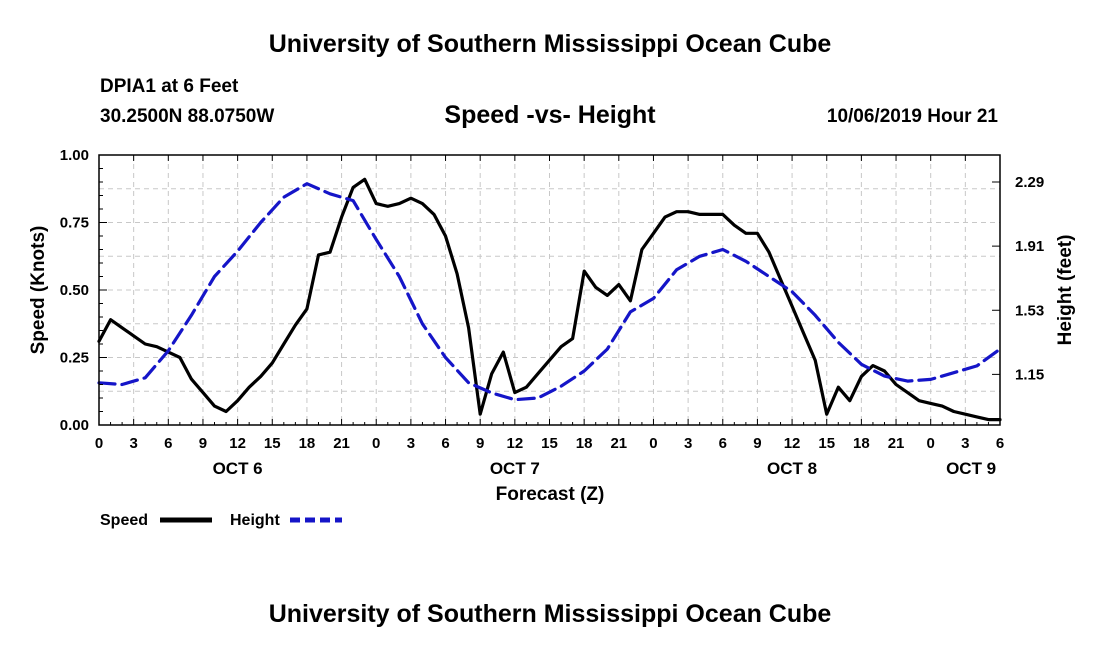 The height and width of the screenshot is (650, 1100). What do you see at coordinates (1029, 374) in the screenshot?
I see `y2-tick-label: 1.15` at bounding box center [1029, 374].